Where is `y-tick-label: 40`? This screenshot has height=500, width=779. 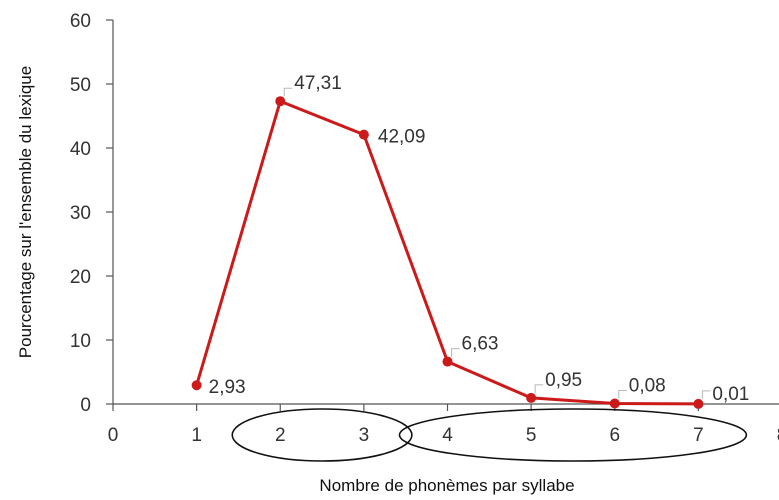 y-tick-label: 40 is located at coordinates (80, 149).